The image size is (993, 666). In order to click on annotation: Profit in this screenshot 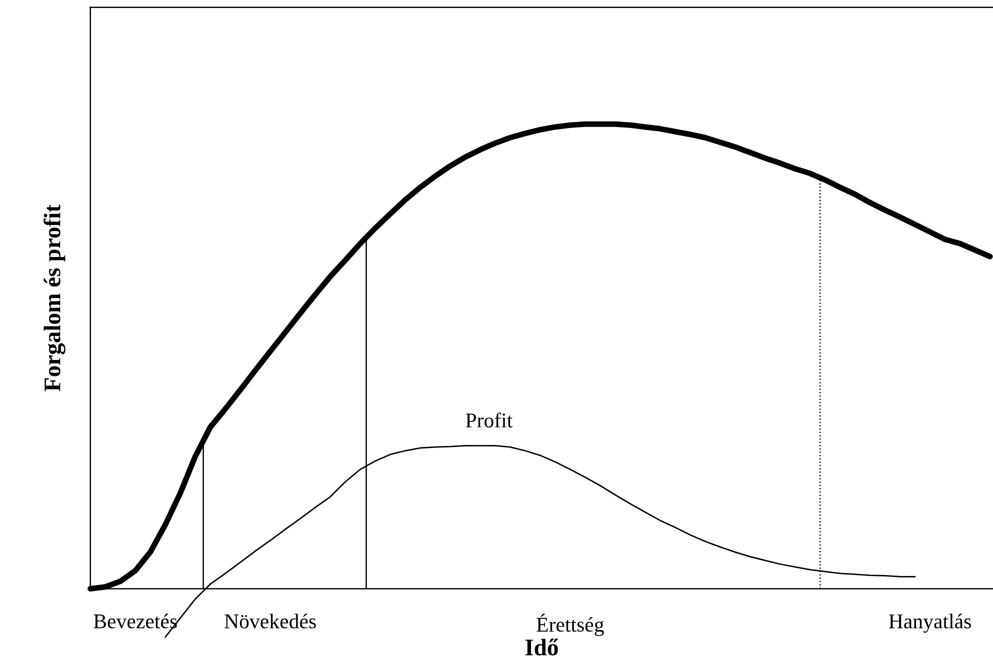, I will do `click(489, 420)`.